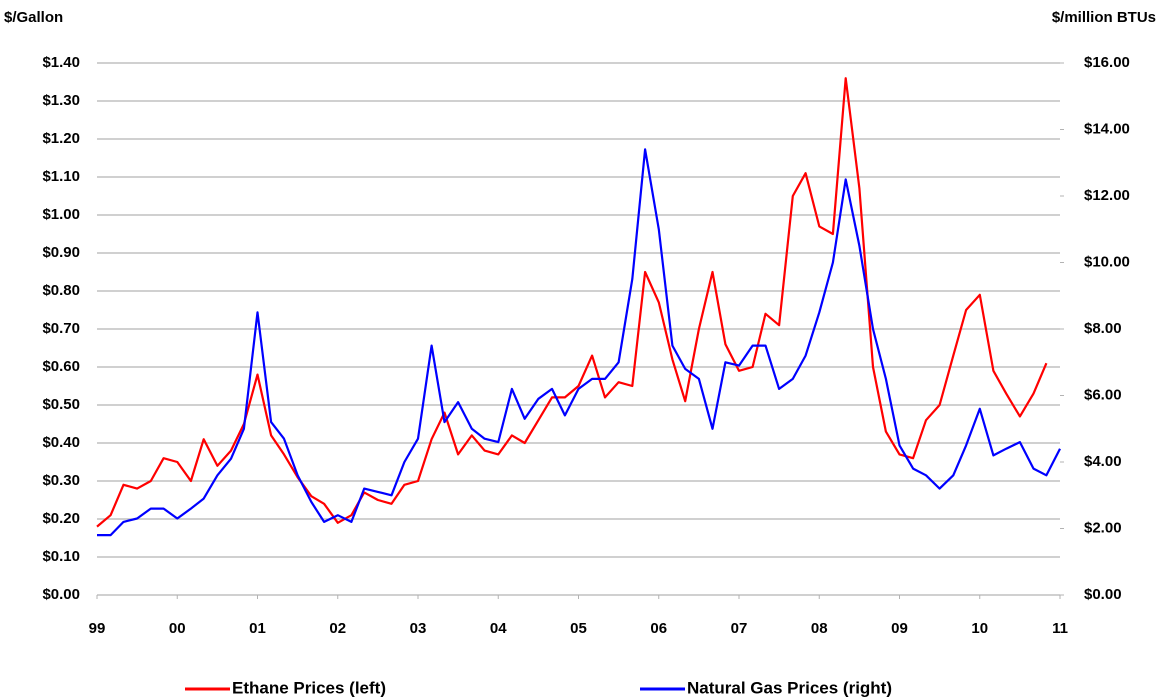 Image resolution: width=1160 pixels, height=700 pixels. What do you see at coordinates (1060, 628) in the screenshot?
I see `x-tick-label: 11` at bounding box center [1060, 628].